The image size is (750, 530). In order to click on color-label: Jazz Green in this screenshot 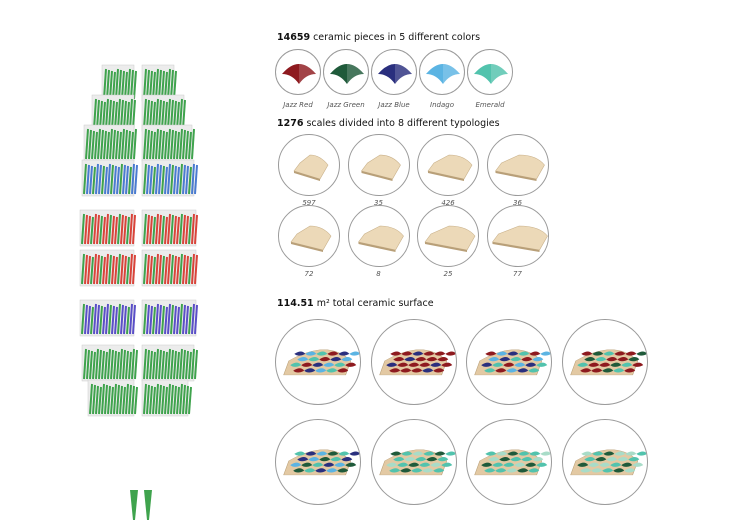, I will do `click(346, 105)`.